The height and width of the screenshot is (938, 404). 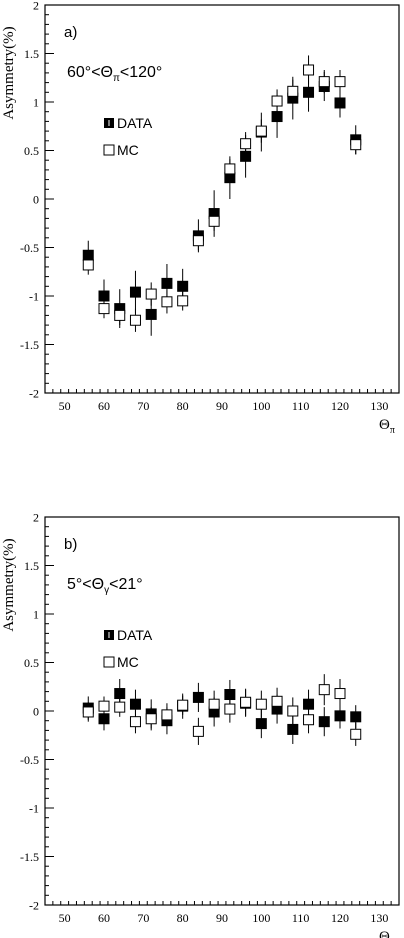 I want to click on y-tick-label: 1.5, so click(x=31, y=54).